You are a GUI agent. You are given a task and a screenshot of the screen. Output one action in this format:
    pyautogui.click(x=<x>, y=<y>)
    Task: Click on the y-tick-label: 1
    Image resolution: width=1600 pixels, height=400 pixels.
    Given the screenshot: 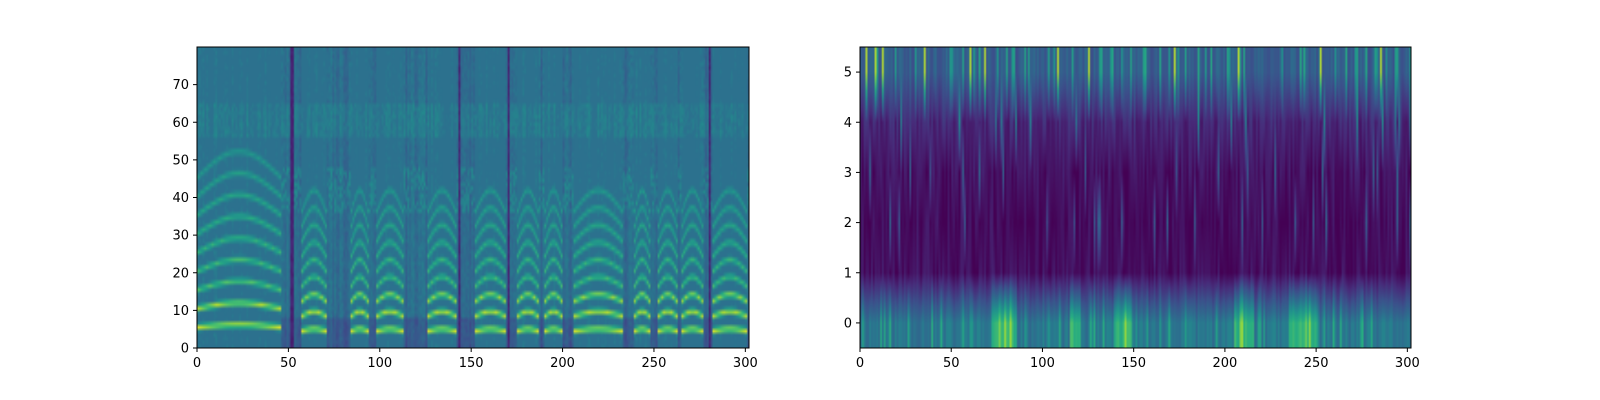 What is the action you would take?
    pyautogui.click(x=848, y=273)
    